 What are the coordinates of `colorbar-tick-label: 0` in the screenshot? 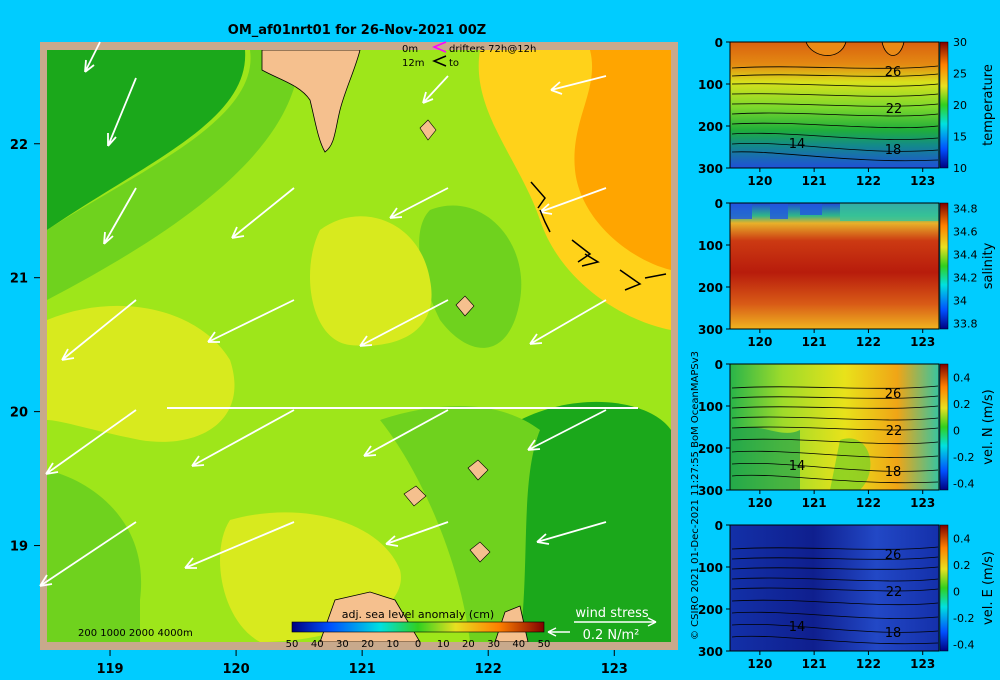 It's located at (418, 644).